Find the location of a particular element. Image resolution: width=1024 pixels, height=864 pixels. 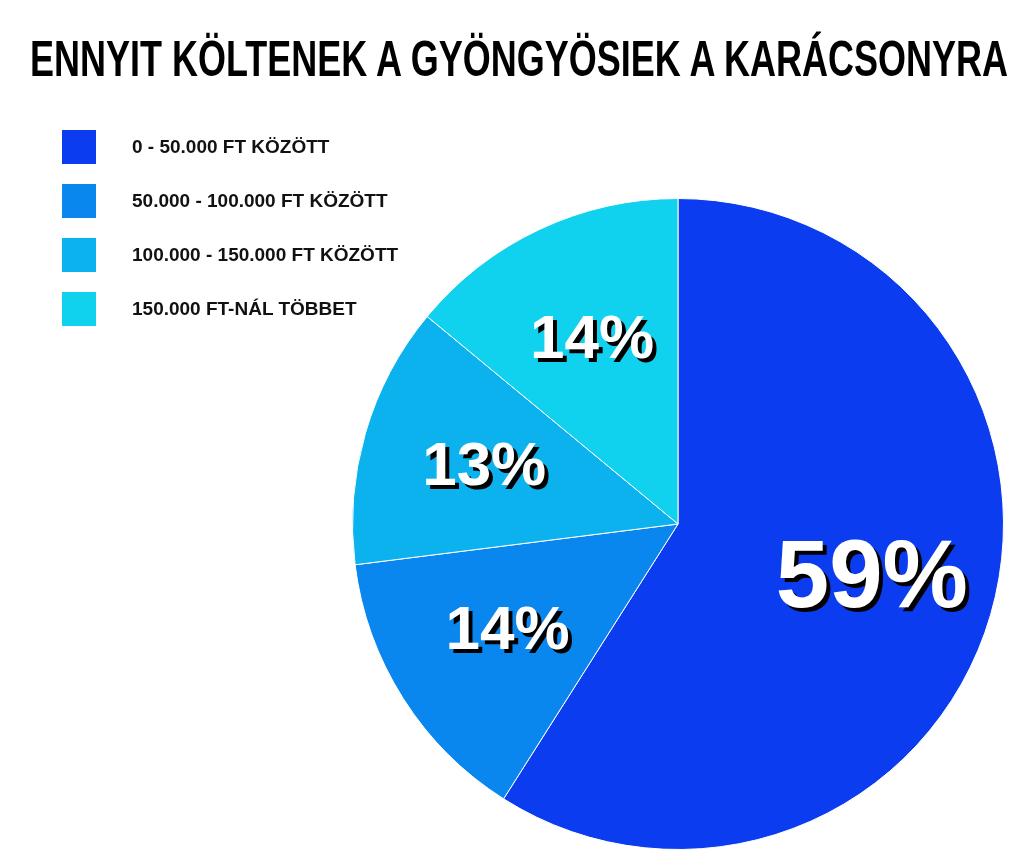

legend-label: 150.000 FT-NÁL TÖBBET is located at coordinates (244, 309).